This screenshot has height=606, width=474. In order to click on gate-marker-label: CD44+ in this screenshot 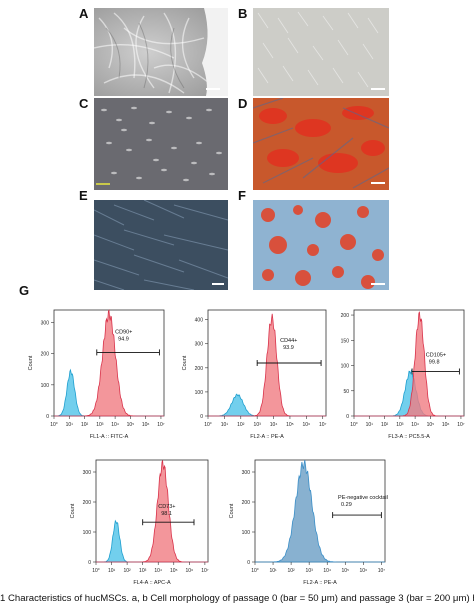, I will do `click(288, 341)`.